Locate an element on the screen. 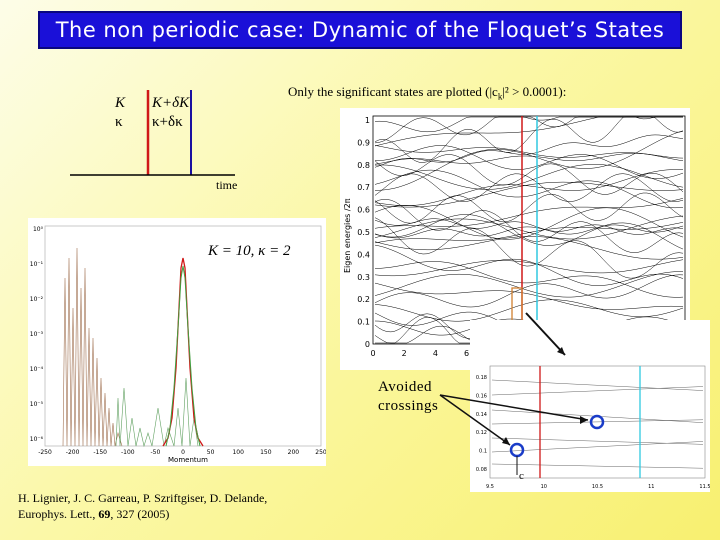 This screenshot has width=720, height=540. momentum-x-tick: -50 is located at coordinates (155, 452).